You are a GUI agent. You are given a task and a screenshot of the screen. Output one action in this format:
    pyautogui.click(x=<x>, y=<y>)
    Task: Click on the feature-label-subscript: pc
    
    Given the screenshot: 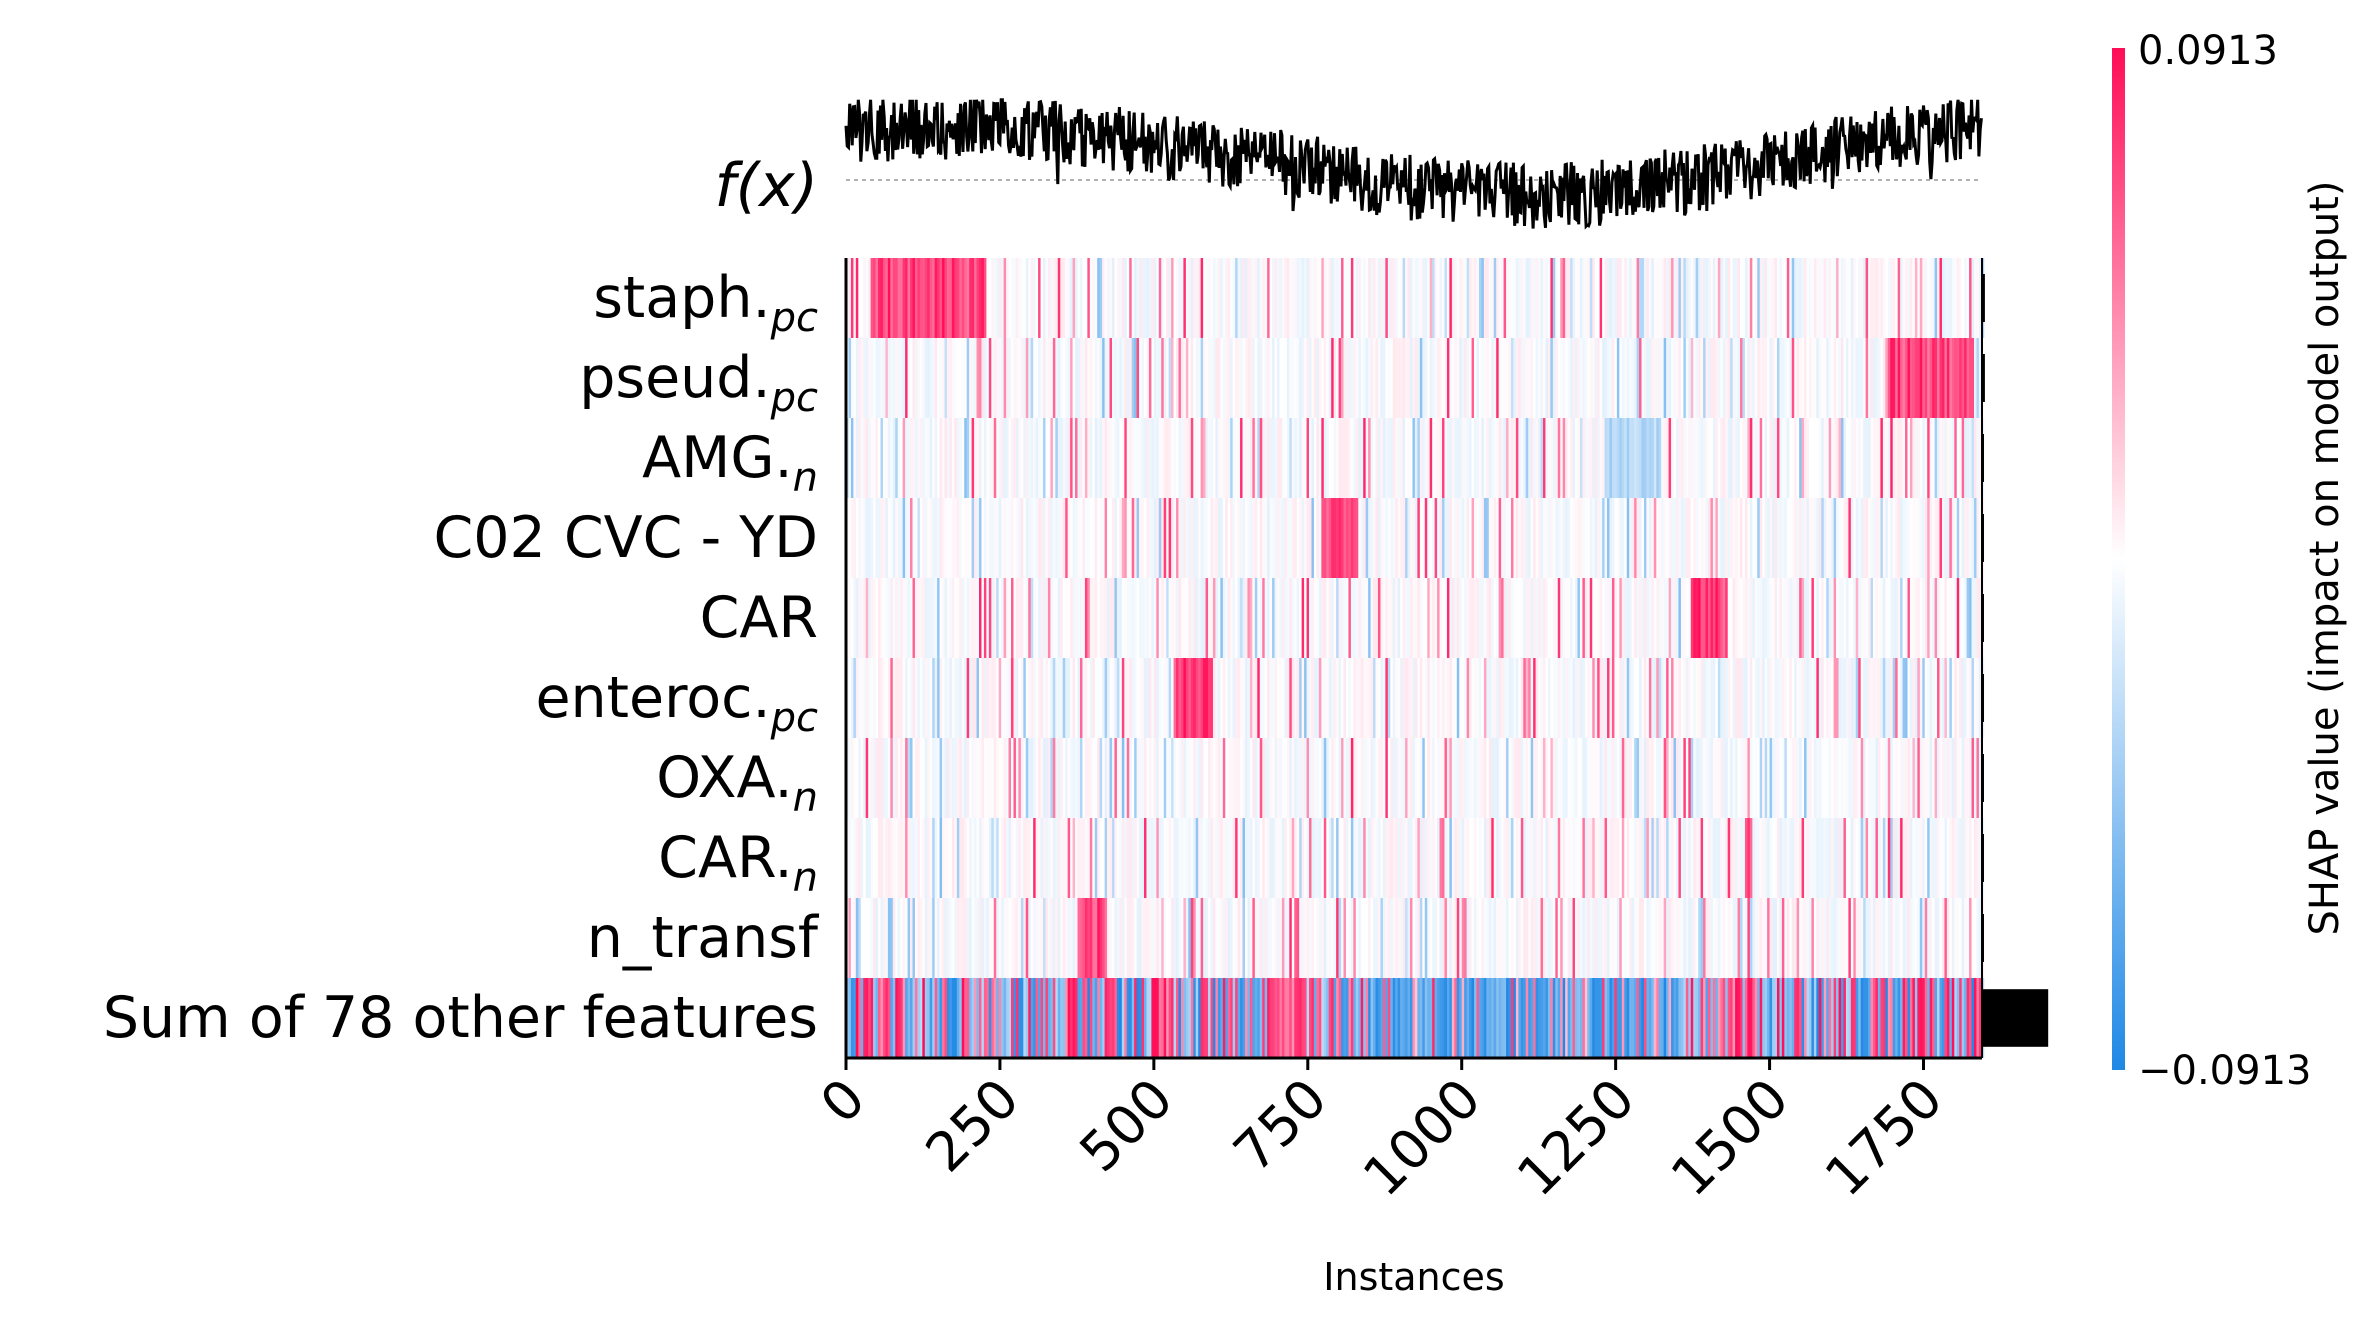 What is the action you would take?
    pyautogui.click(x=794, y=398)
    